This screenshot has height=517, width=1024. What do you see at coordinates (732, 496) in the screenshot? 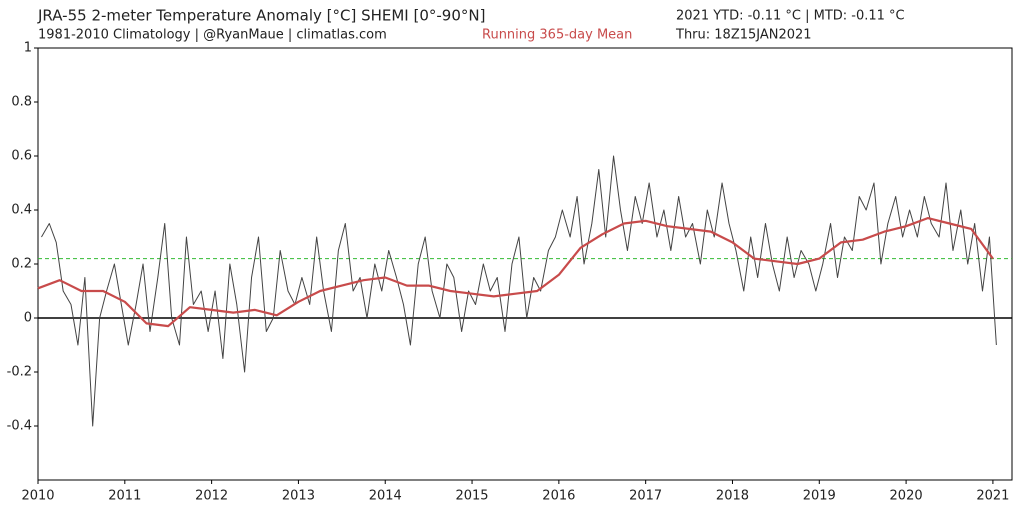
I see `x-tick-label: 2018` at bounding box center [732, 496].